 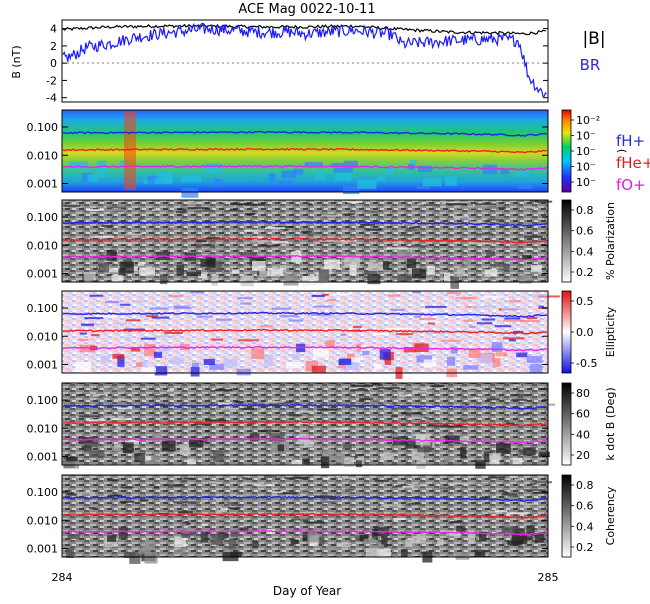 I want to click on freq-y-tick-label: 0.010, so click(x=43, y=245).